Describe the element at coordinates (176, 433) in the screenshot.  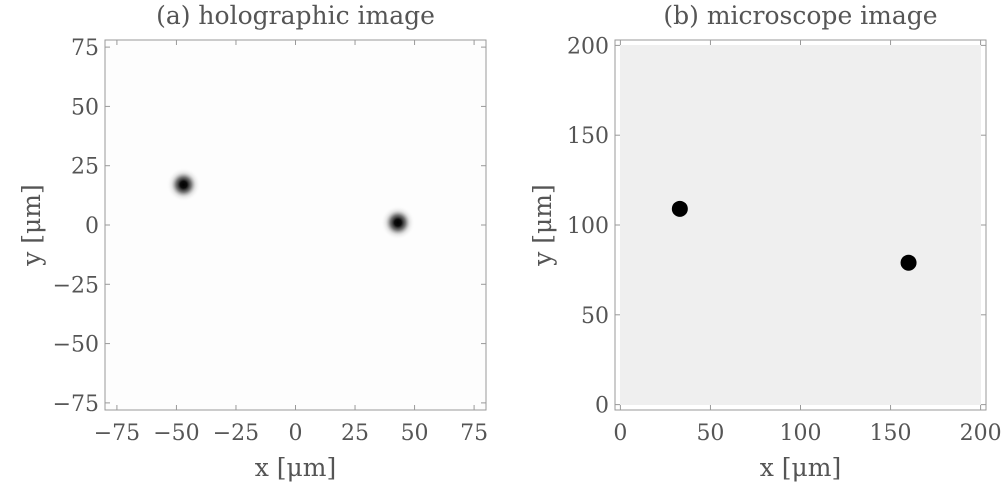
I see `panel-a-x-tick-label: −50` at that location.